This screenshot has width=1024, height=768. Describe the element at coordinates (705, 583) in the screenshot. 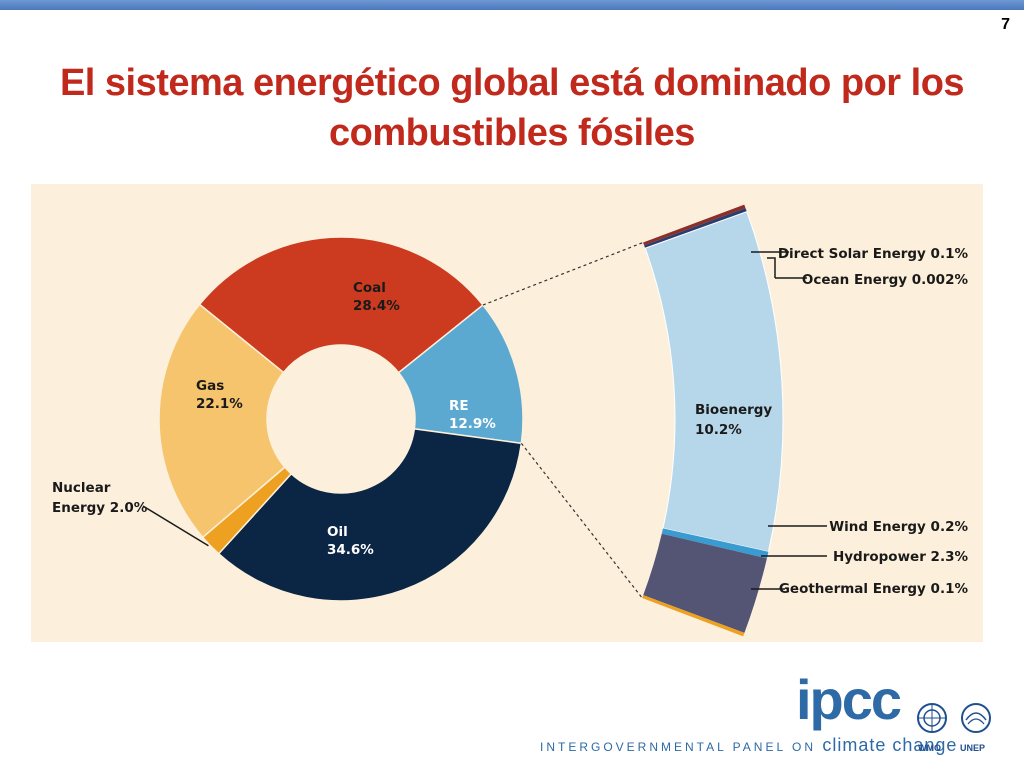

I see `breakout-segment-hydropower` at that location.